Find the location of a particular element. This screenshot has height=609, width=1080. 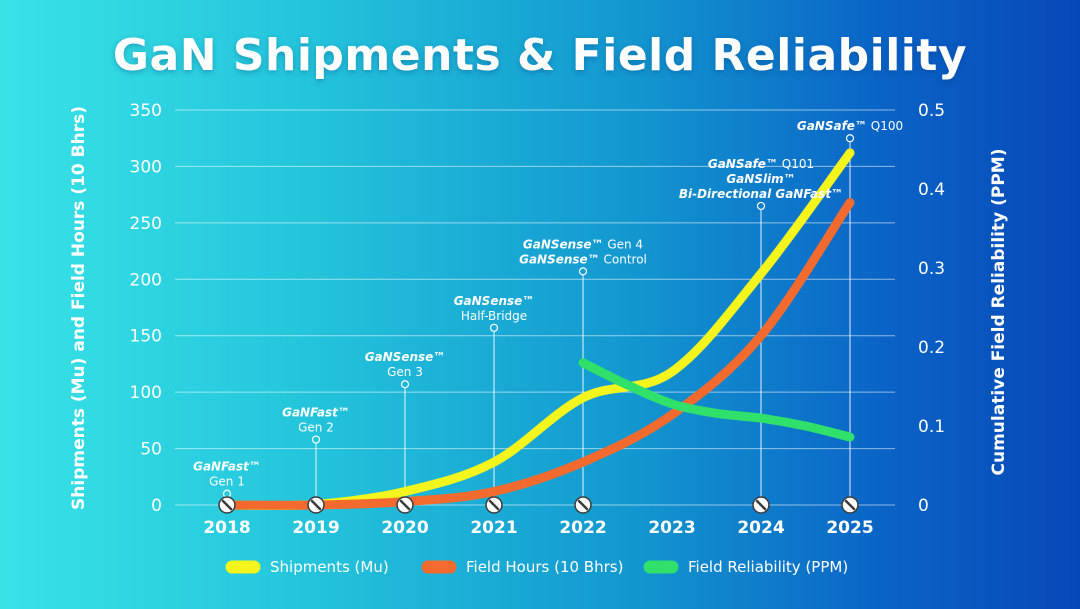

milestone-text: Q101 is located at coordinates (796, 164).